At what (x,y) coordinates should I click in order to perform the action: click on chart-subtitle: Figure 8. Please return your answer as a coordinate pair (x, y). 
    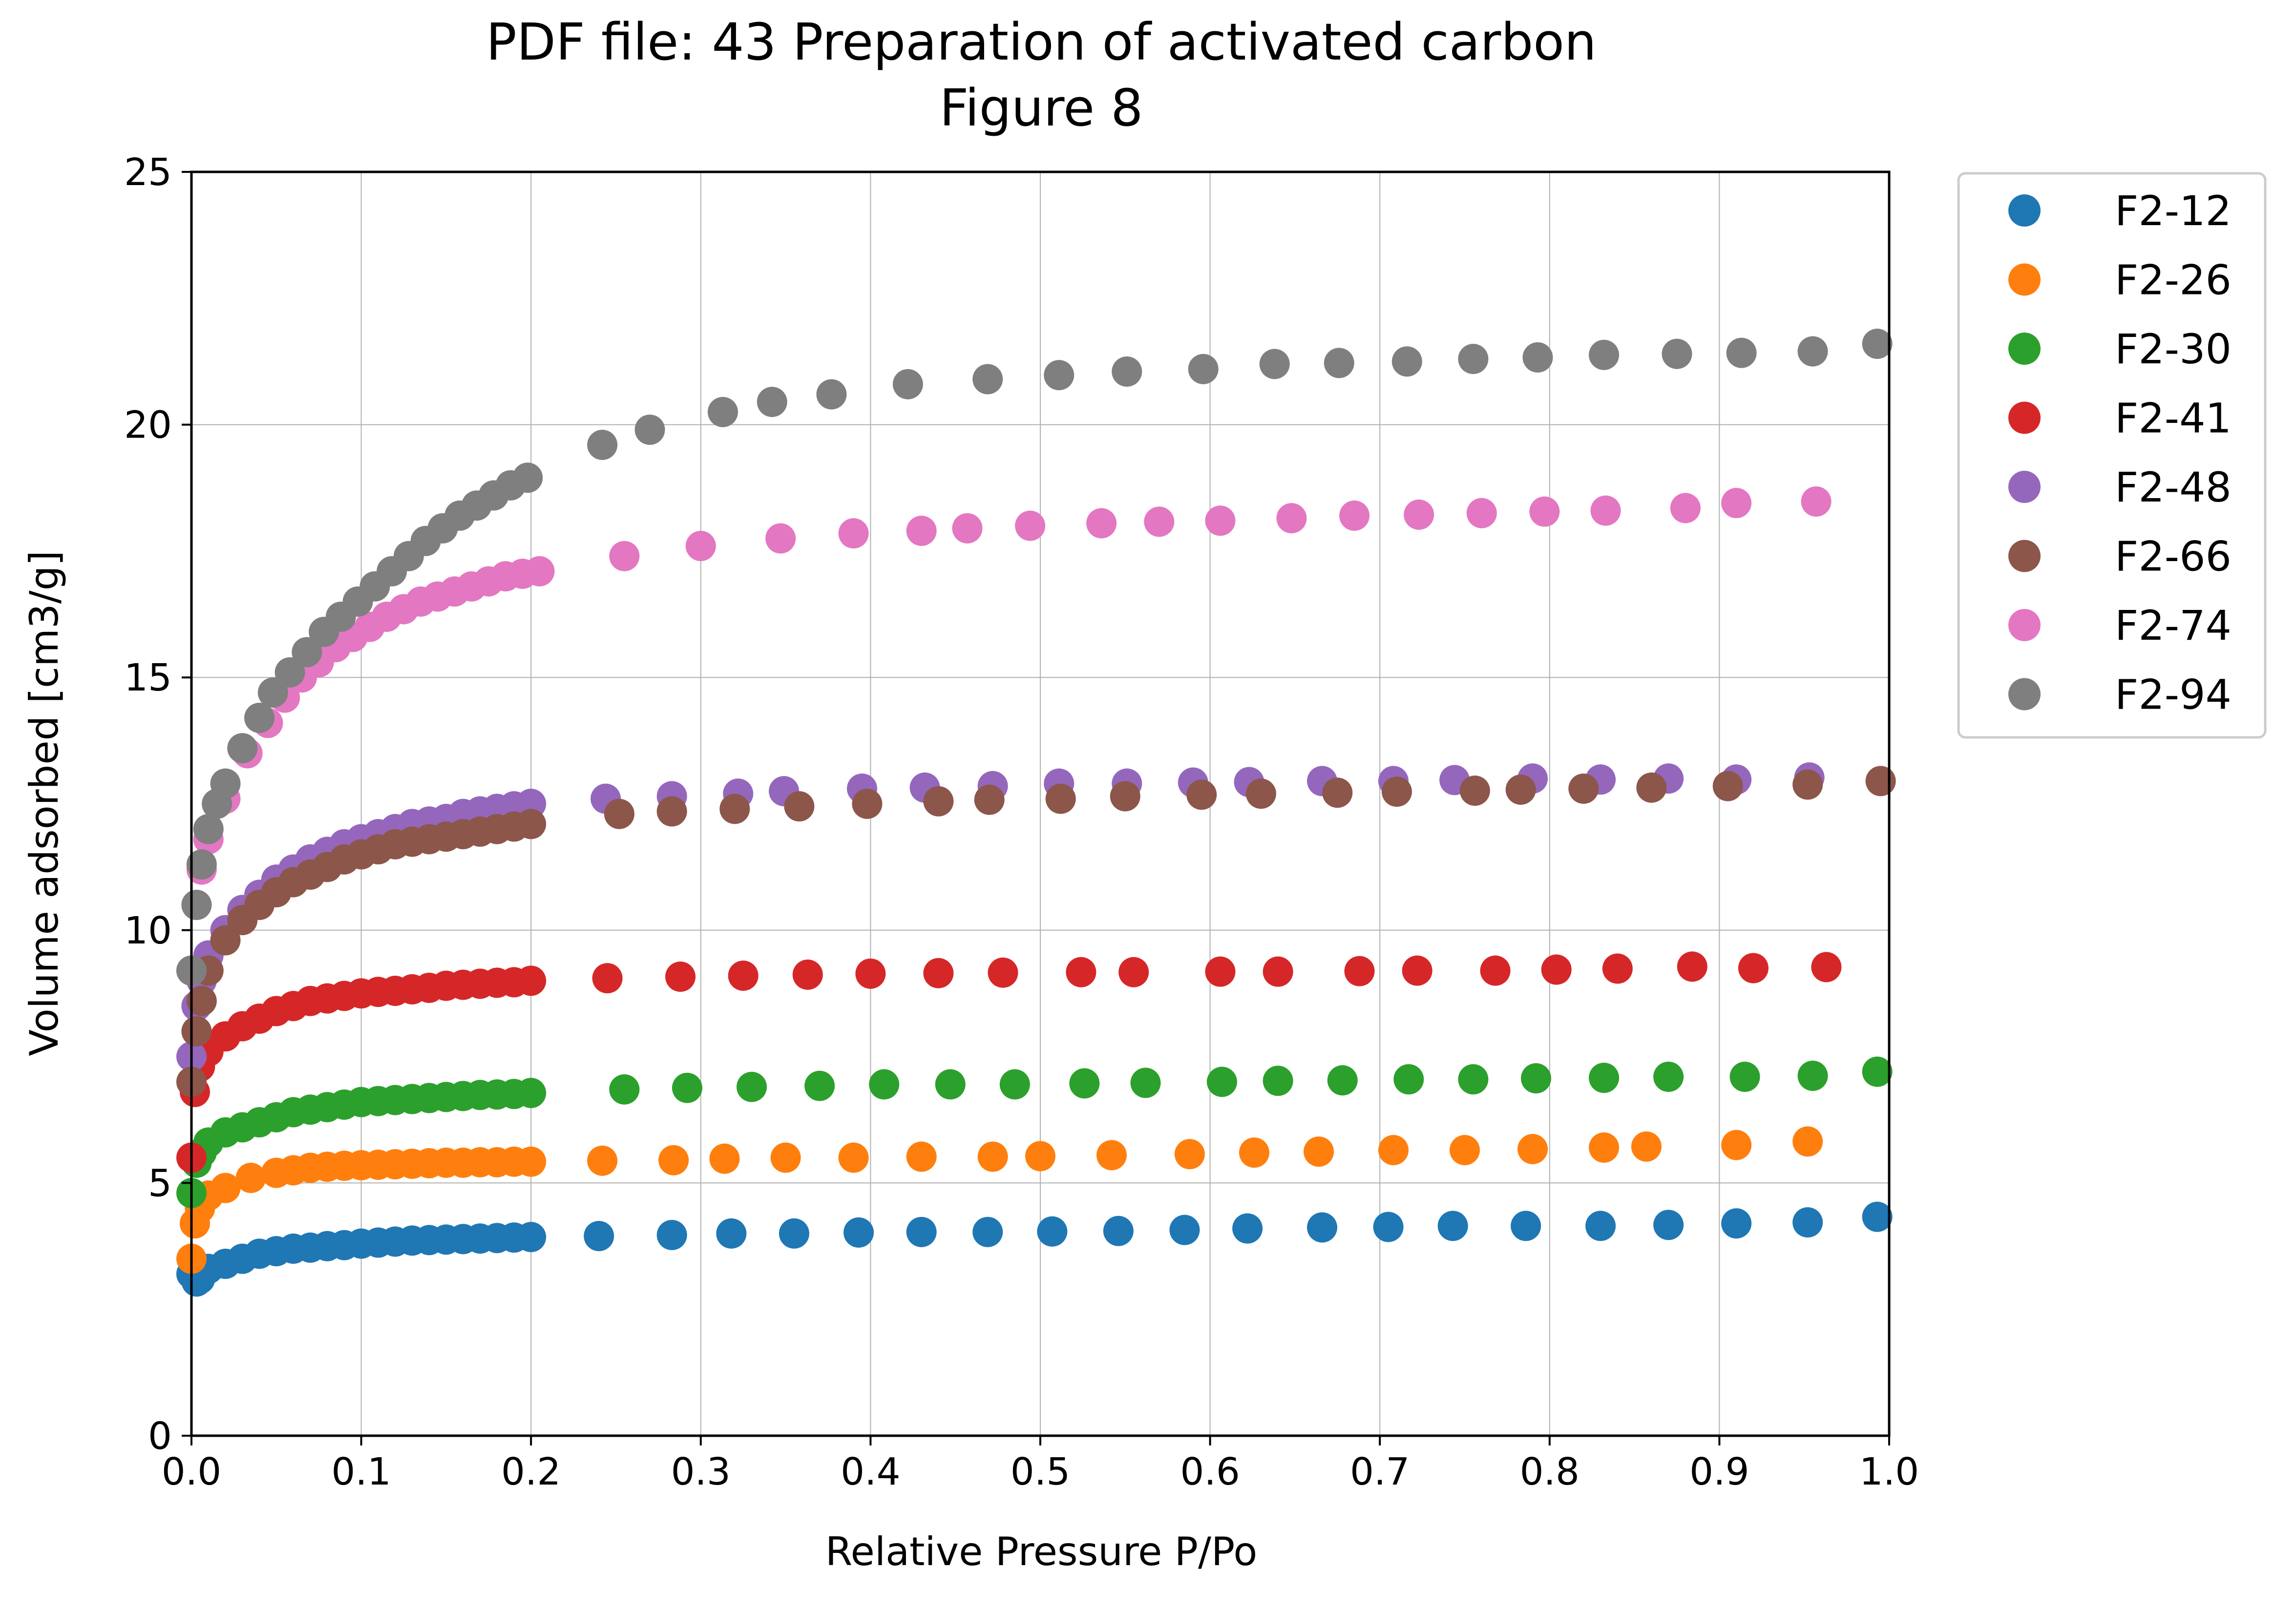
    Looking at the image, I should click on (1041, 108).